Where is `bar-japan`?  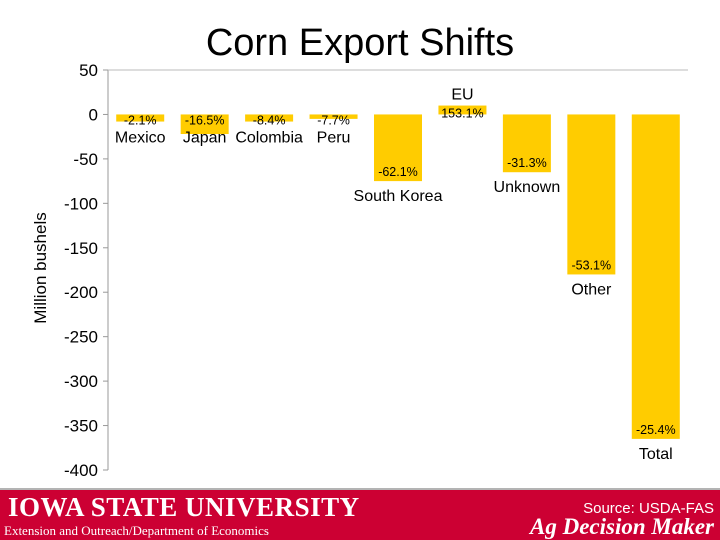
bar-japan is located at coordinates (204, 124).